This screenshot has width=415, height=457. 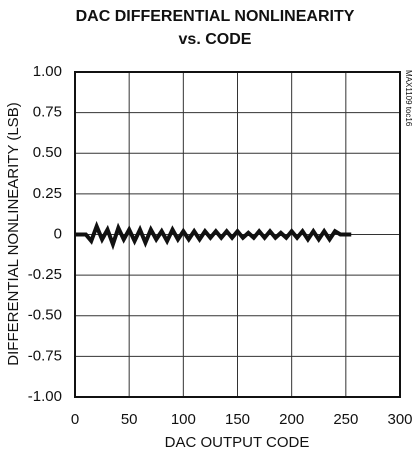 I want to click on y-tick-label: 0.75, so click(x=47, y=112).